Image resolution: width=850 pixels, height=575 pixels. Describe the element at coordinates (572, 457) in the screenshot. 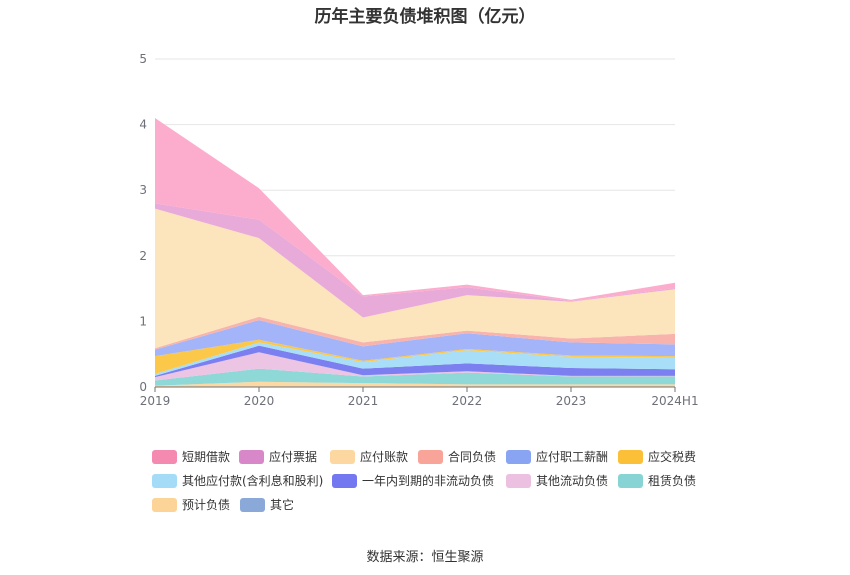

I see `legend-label: 应付职工薪酬` at that location.